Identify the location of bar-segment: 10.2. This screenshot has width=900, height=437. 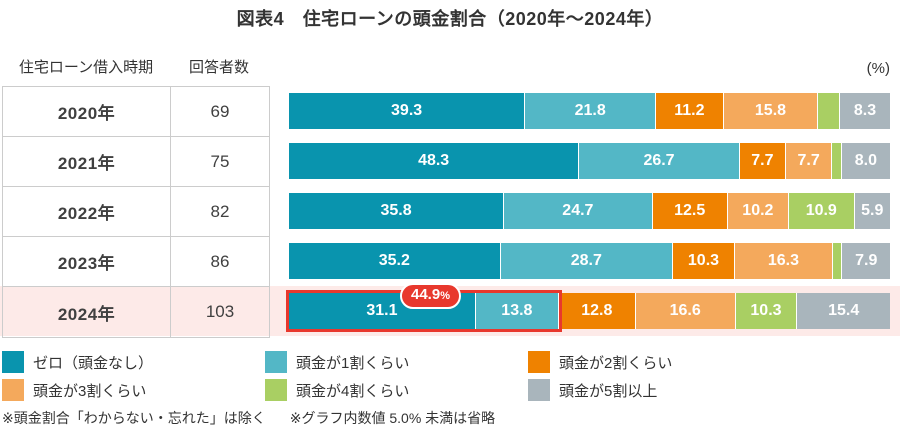
(758, 211).